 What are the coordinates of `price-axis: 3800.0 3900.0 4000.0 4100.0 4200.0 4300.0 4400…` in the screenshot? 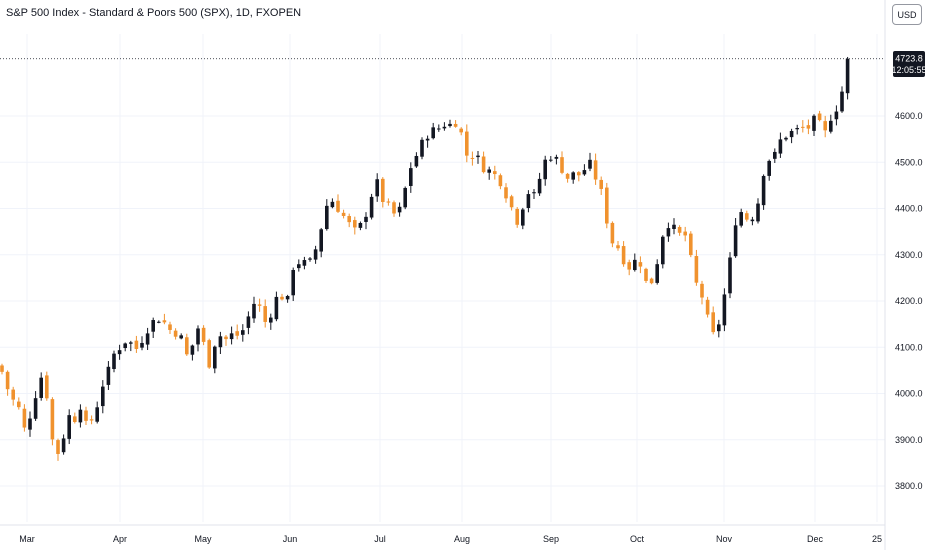 It's located at (903, 275).